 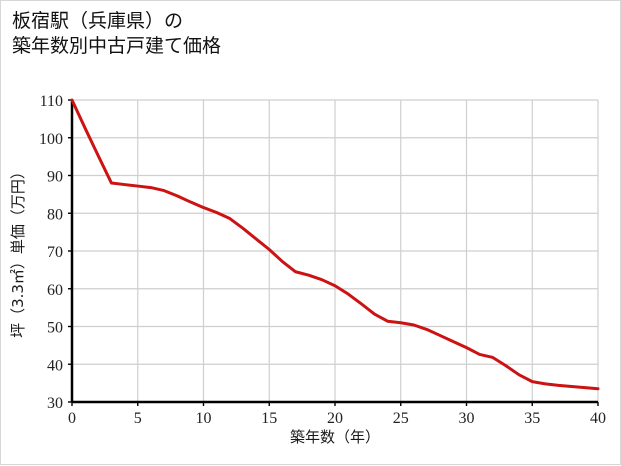 What do you see at coordinates (138, 418) in the screenshot?
I see `x-tick-label: 5` at bounding box center [138, 418].